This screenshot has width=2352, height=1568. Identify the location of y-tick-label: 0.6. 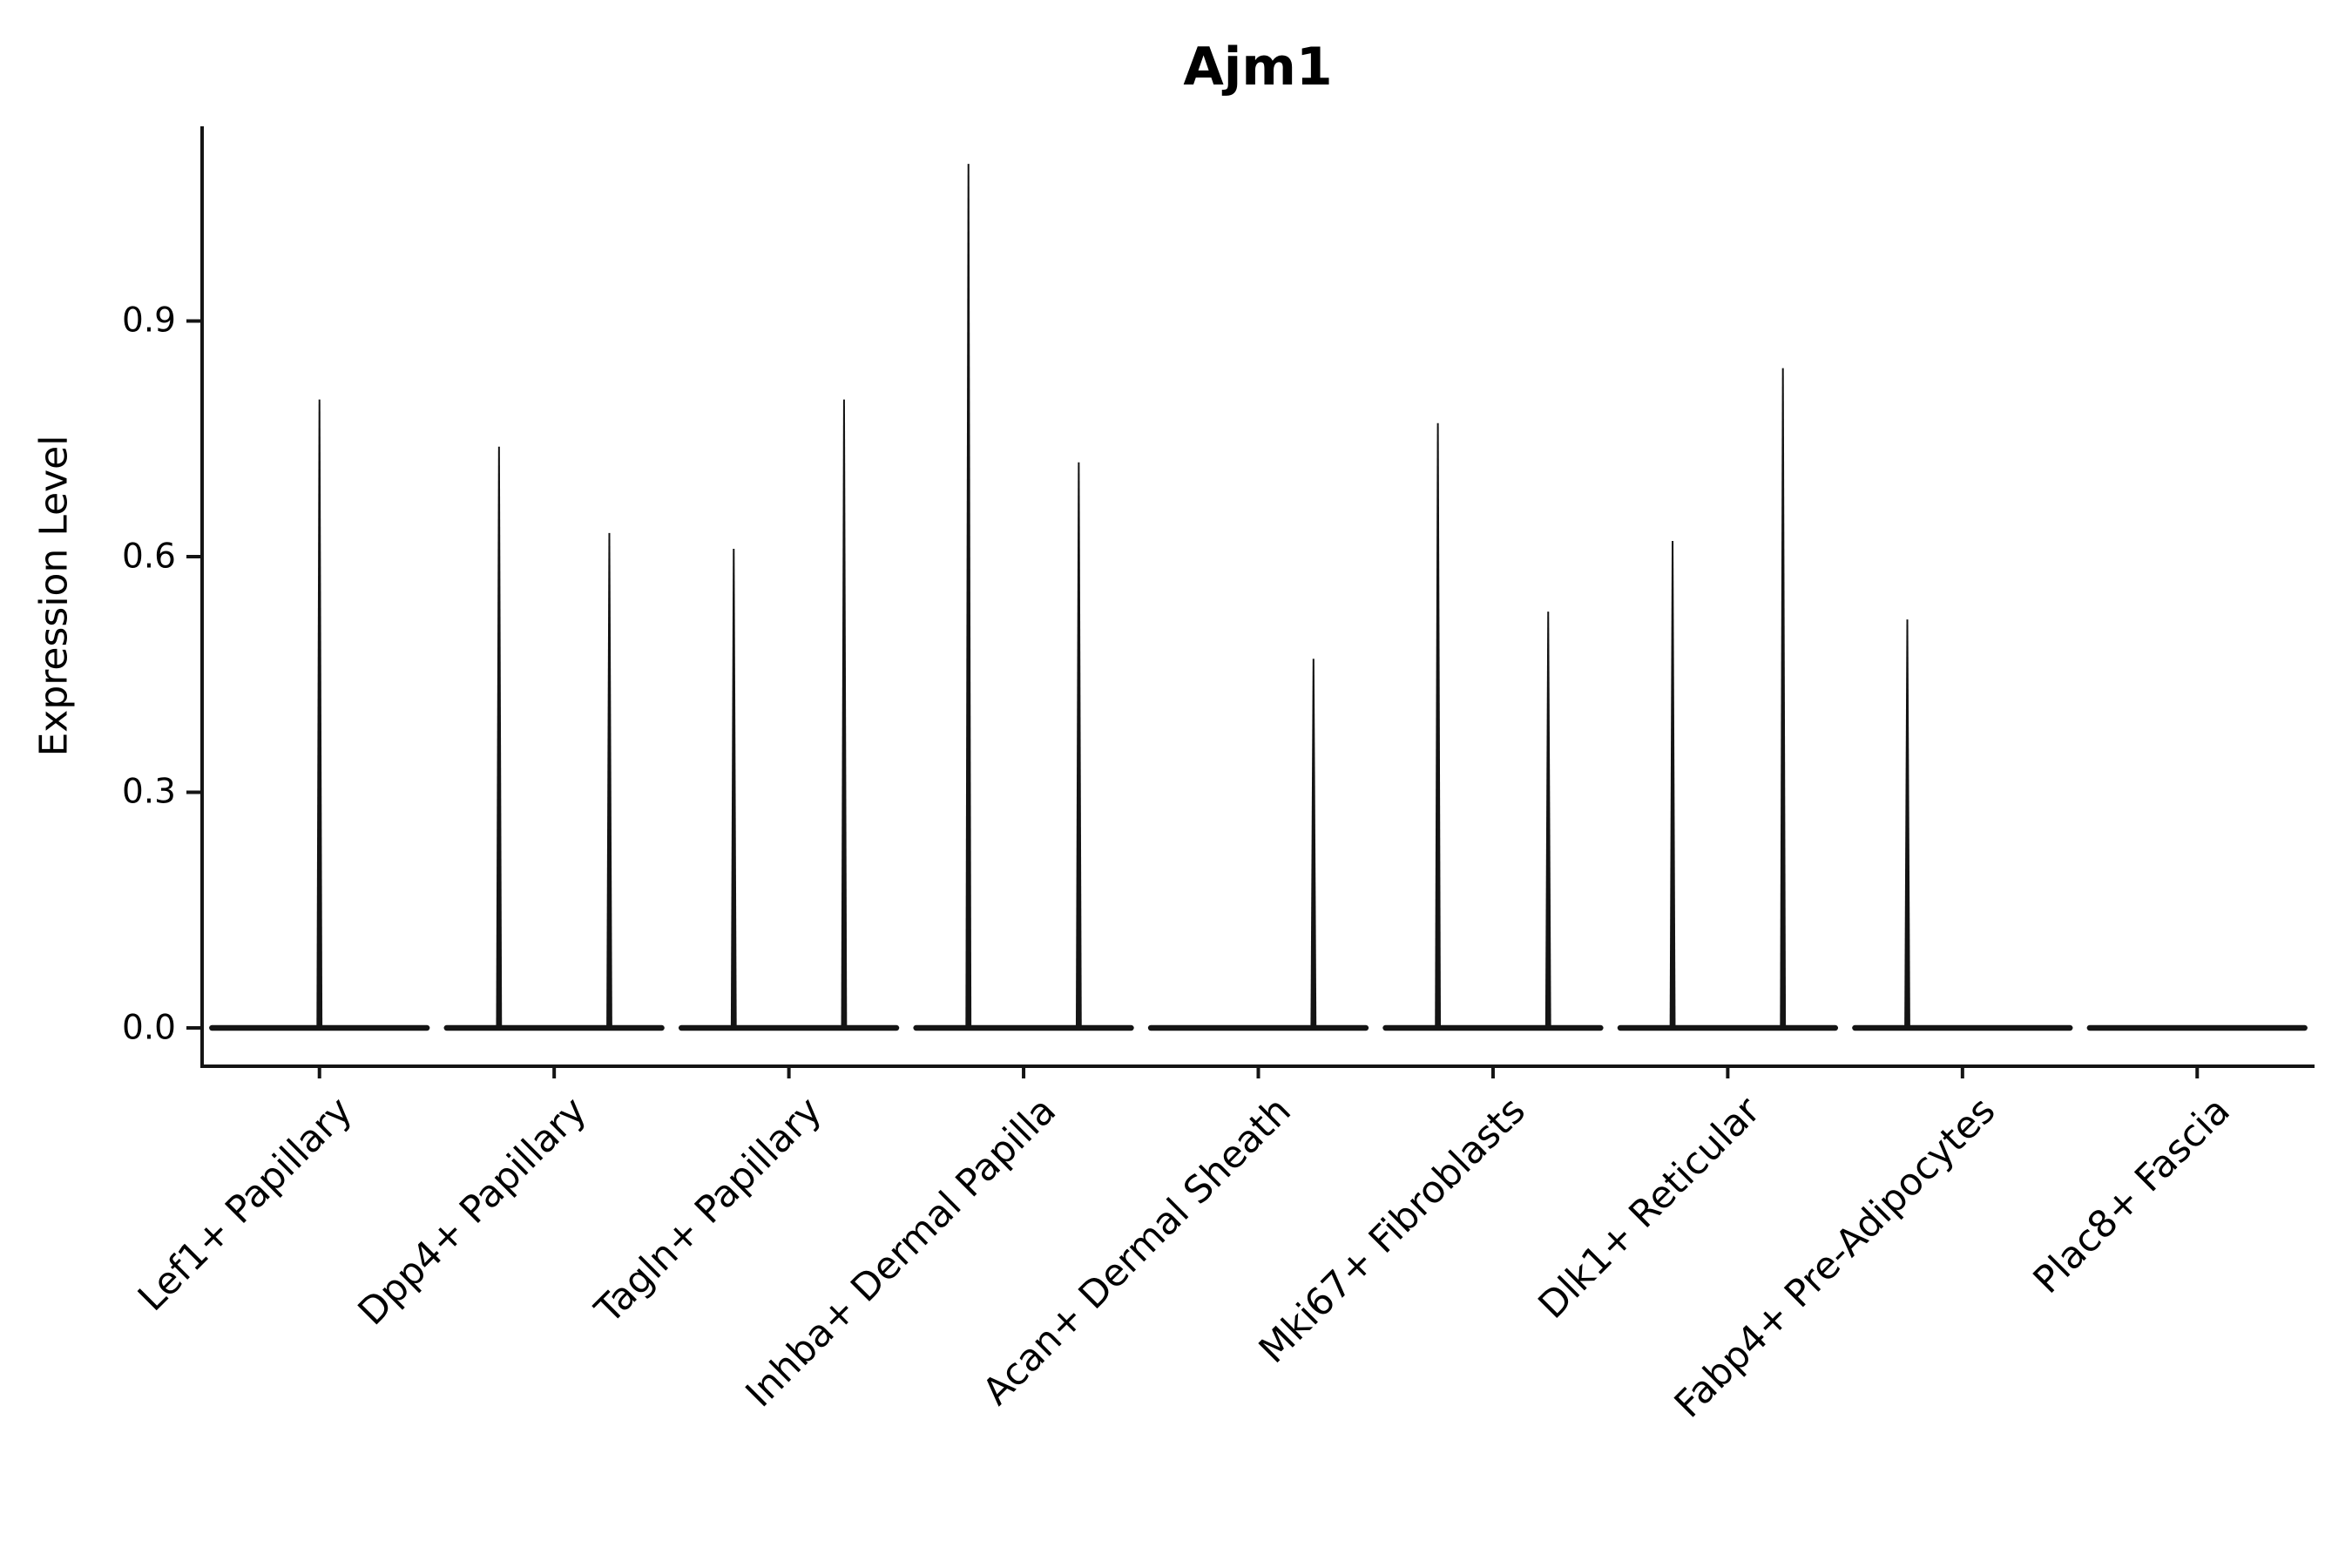
(148, 557).